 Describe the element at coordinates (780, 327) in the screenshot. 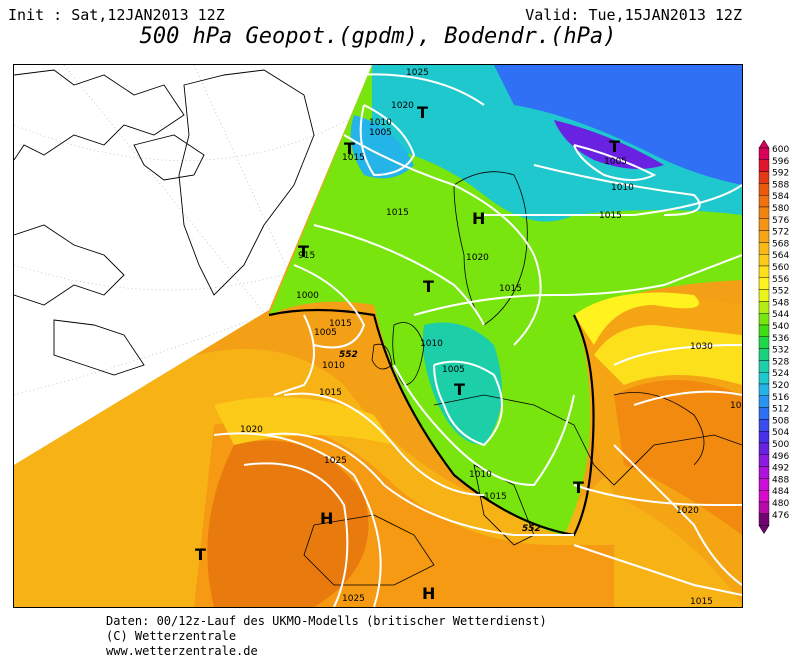

I see `legend-label: 540` at that location.